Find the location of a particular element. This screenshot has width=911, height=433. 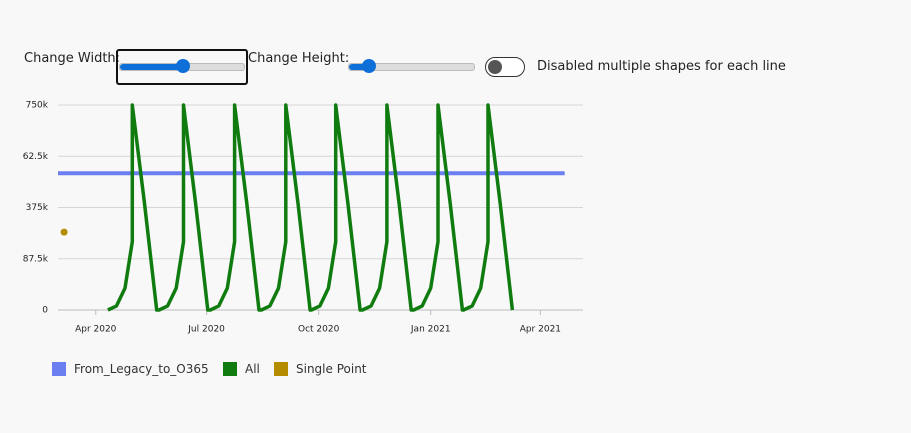

y-tick-label: 0 is located at coordinates (45, 311).